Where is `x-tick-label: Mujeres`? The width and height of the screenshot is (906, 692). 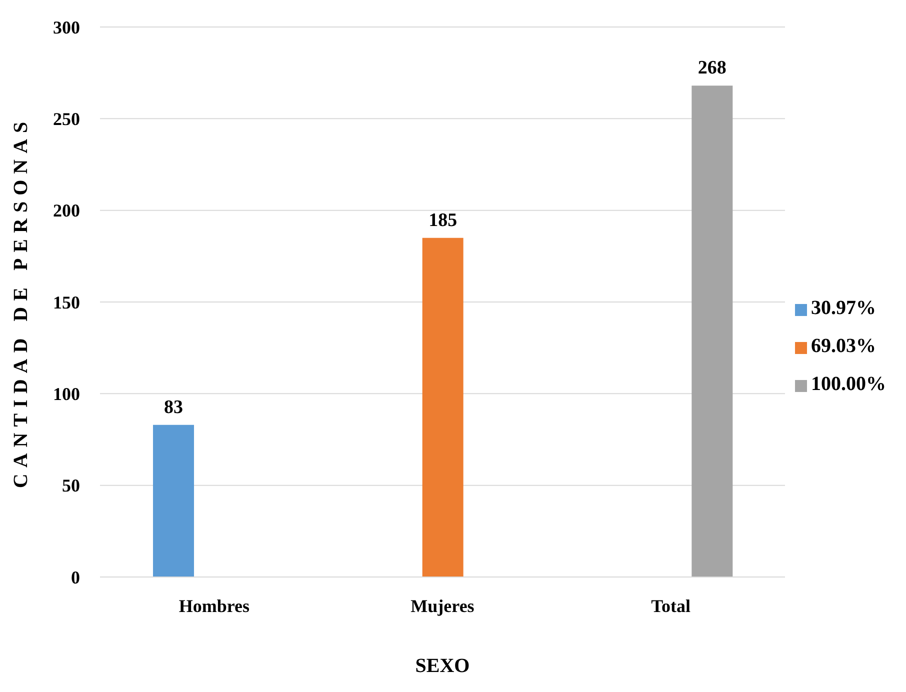
x-tick-label: Mujeres is located at coordinates (442, 606).